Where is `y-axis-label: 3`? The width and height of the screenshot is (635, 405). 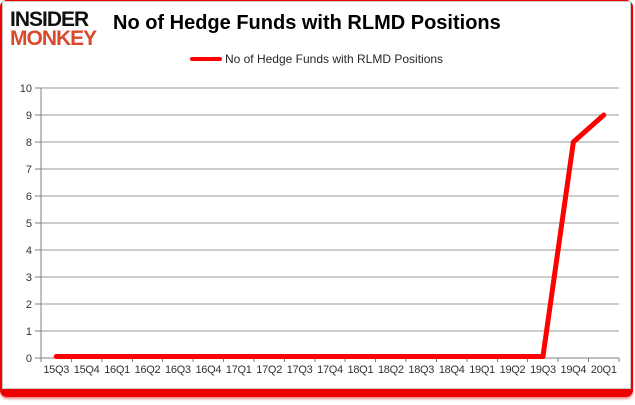
y-axis-label: 3 is located at coordinates (29, 278).